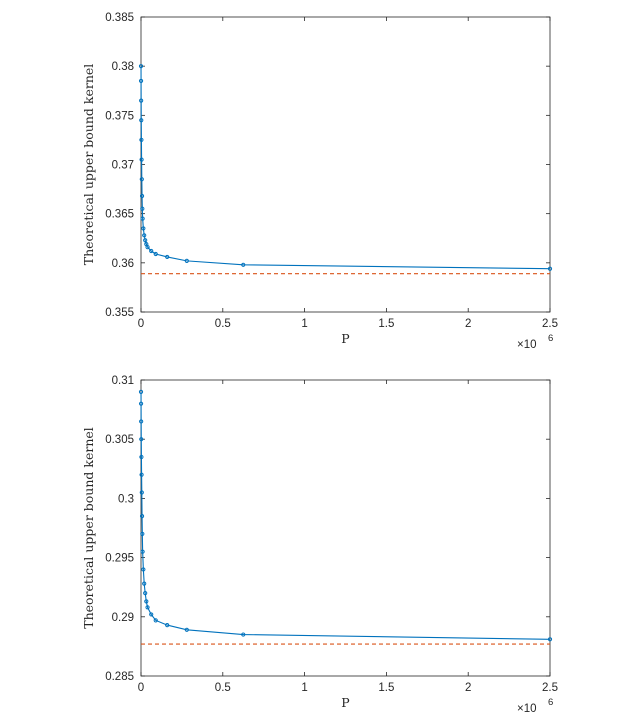  Describe the element at coordinates (119, 313) in the screenshot. I see `y-tick-label: 0.355` at that location.